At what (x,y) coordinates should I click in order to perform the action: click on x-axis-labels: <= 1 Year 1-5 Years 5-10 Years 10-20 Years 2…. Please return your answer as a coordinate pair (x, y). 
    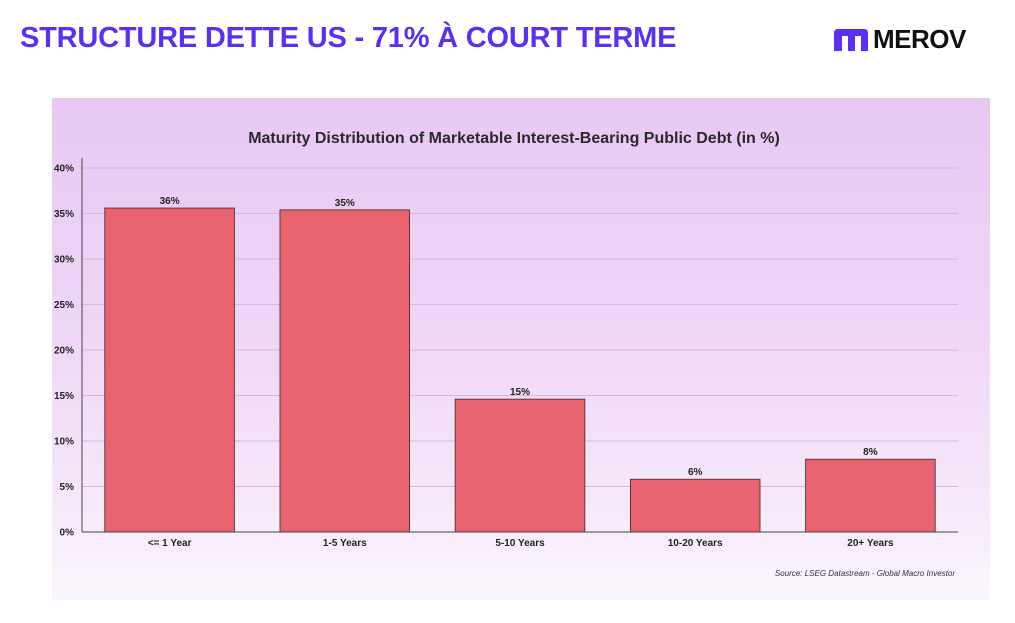
    Looking at the image, I should click on (521, 543).